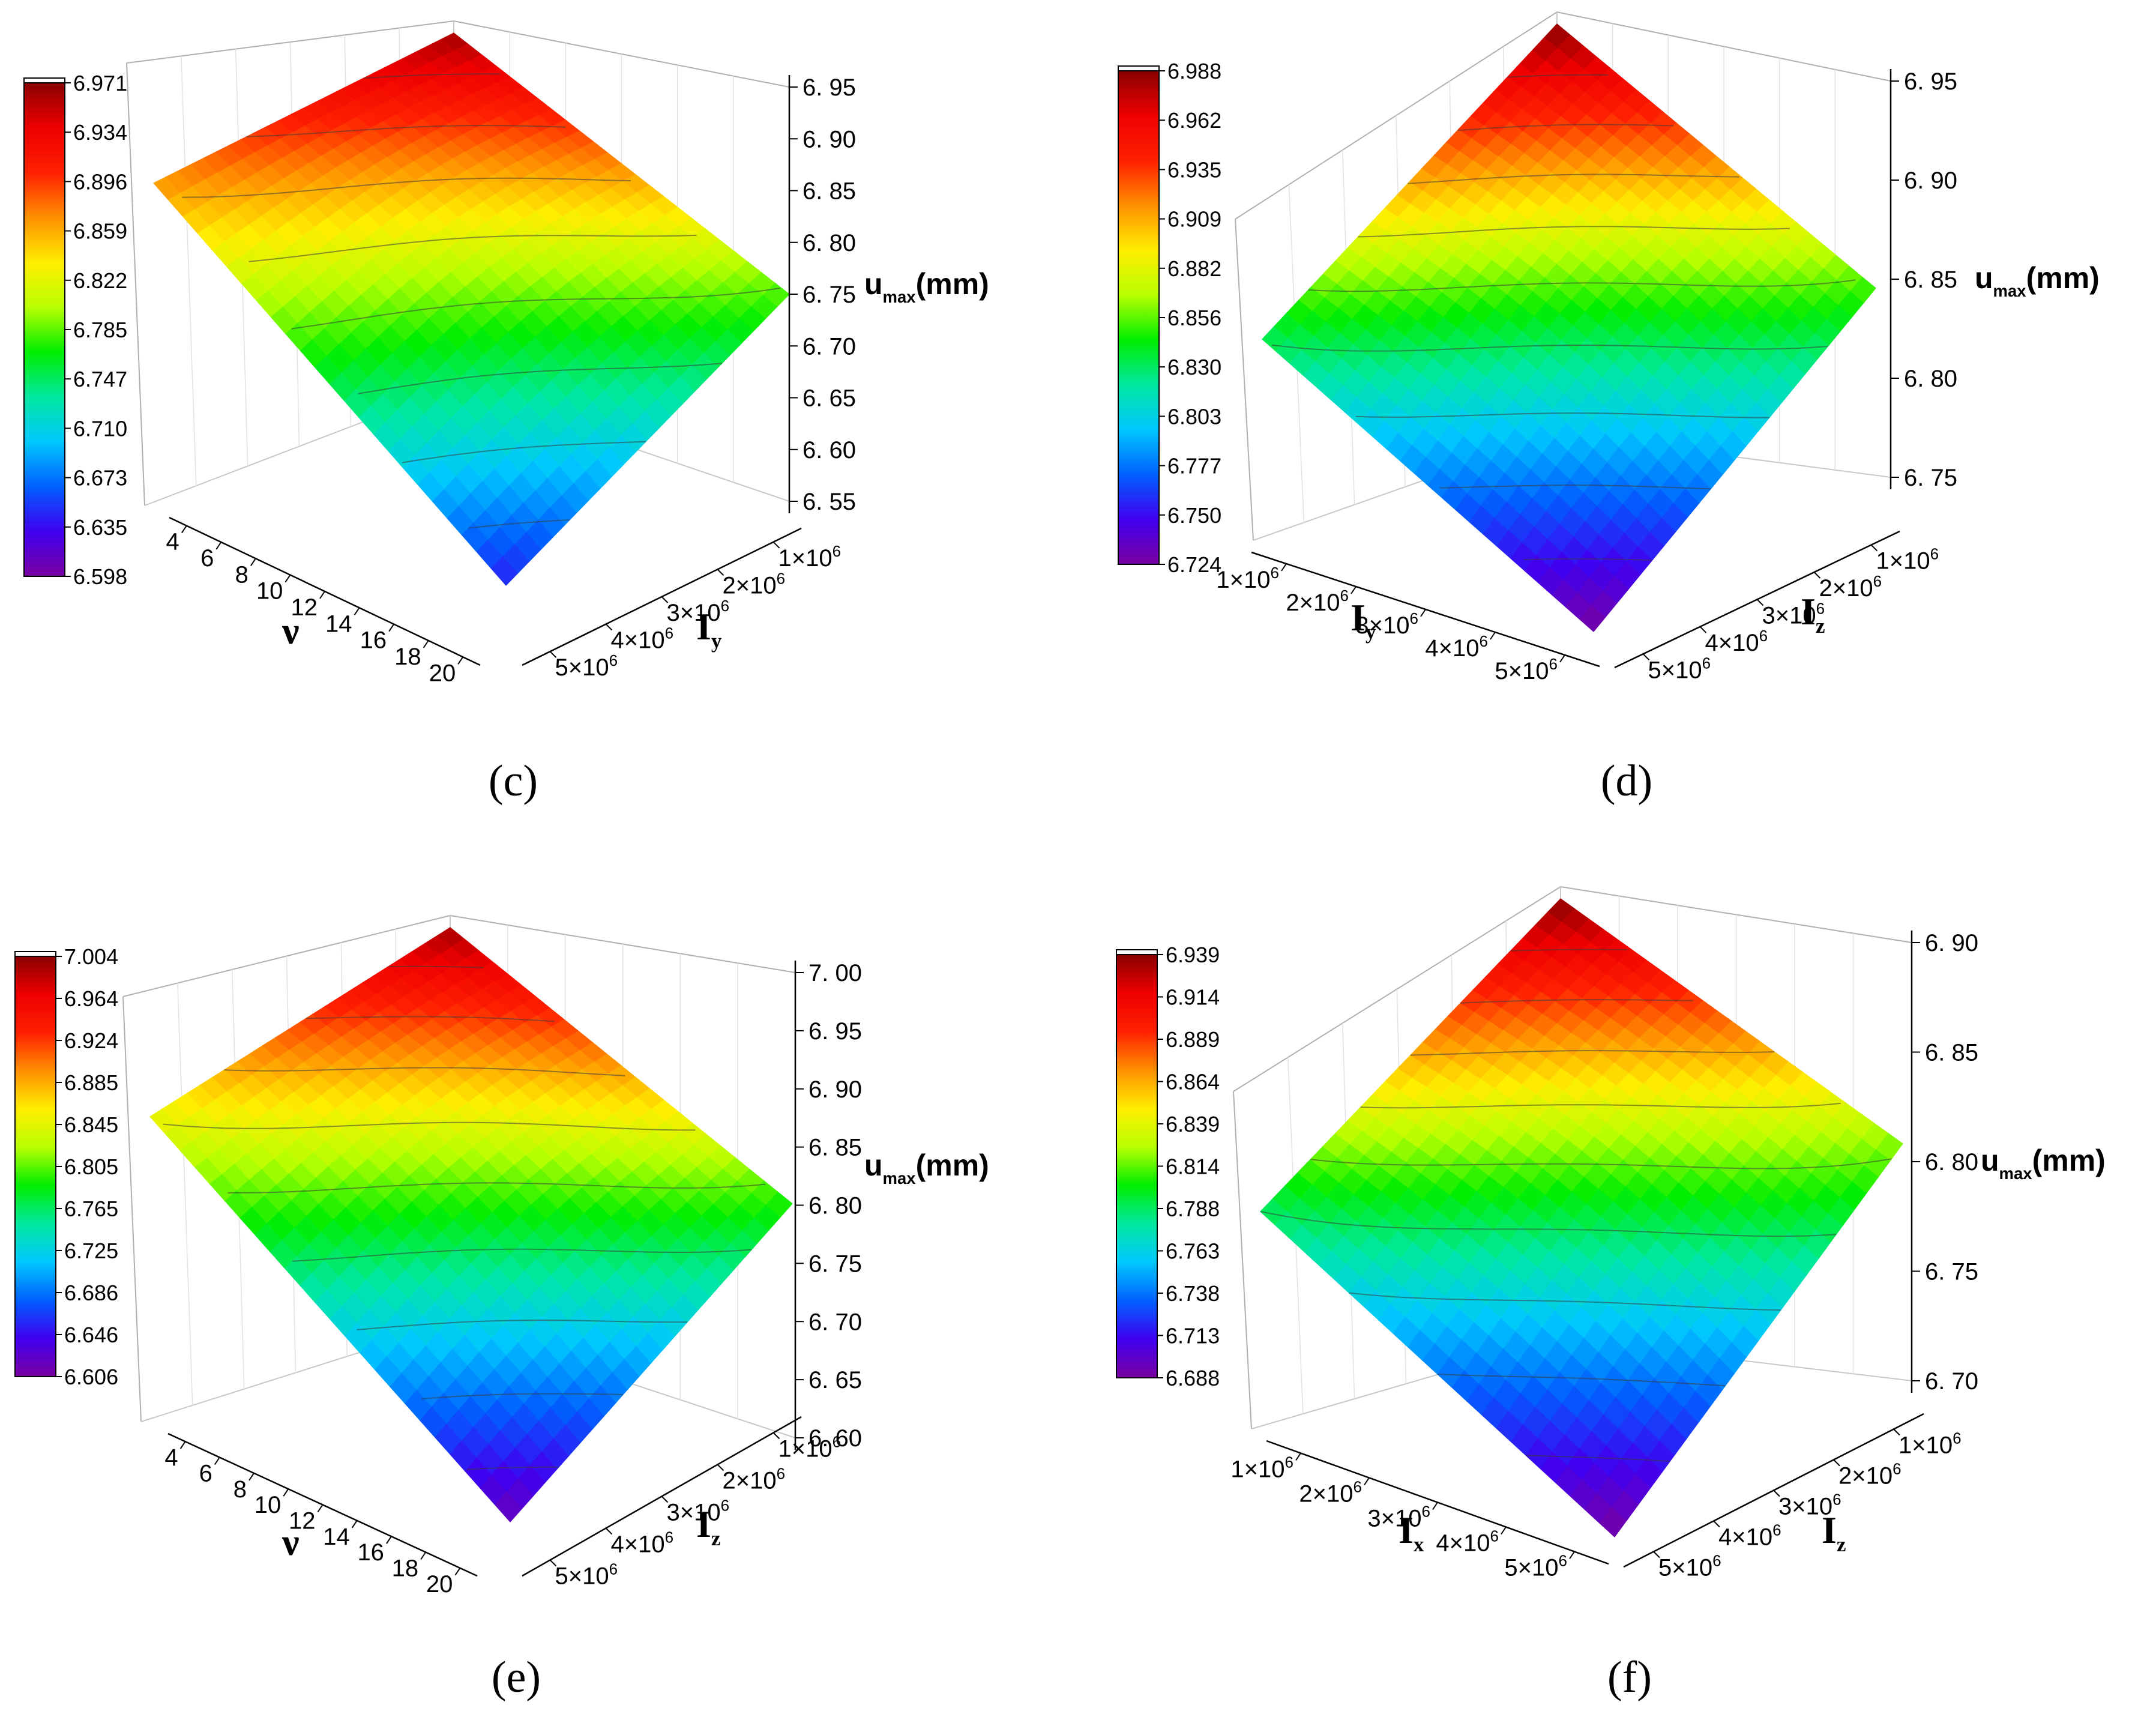  What do you see at coordinates (835, 973) in the screenshot?
I see `z-tick-label: 7. 00` at bounding box center [835, 973].